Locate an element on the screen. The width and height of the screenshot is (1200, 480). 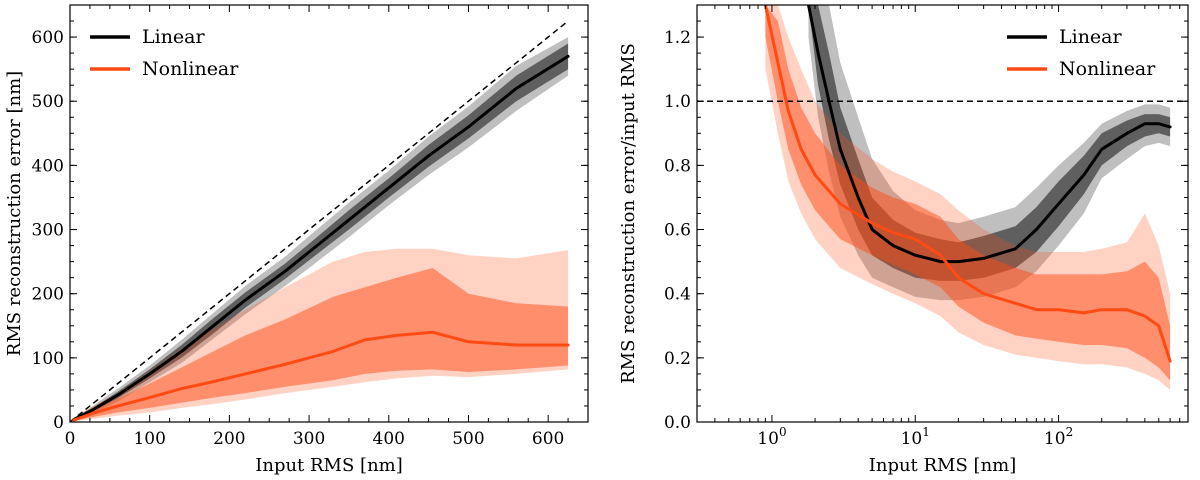
x-tick-label: 200 is located at coordinates (229, 439).